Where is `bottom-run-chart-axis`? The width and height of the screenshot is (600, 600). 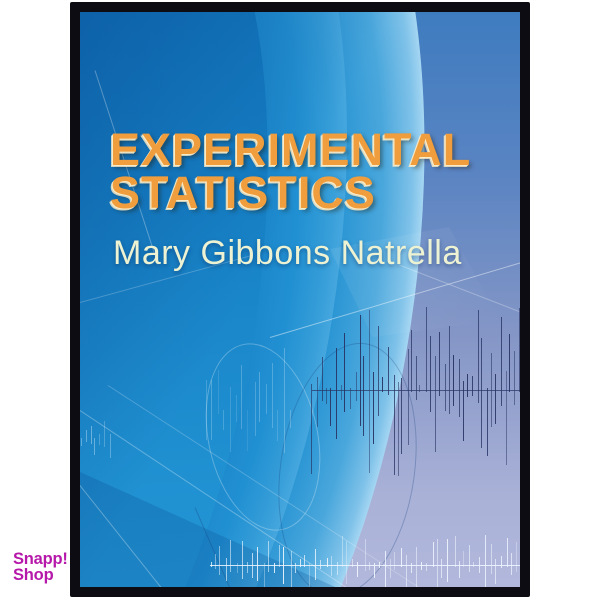
bottom-run-chart-axis is located at coordinates (365, 565).